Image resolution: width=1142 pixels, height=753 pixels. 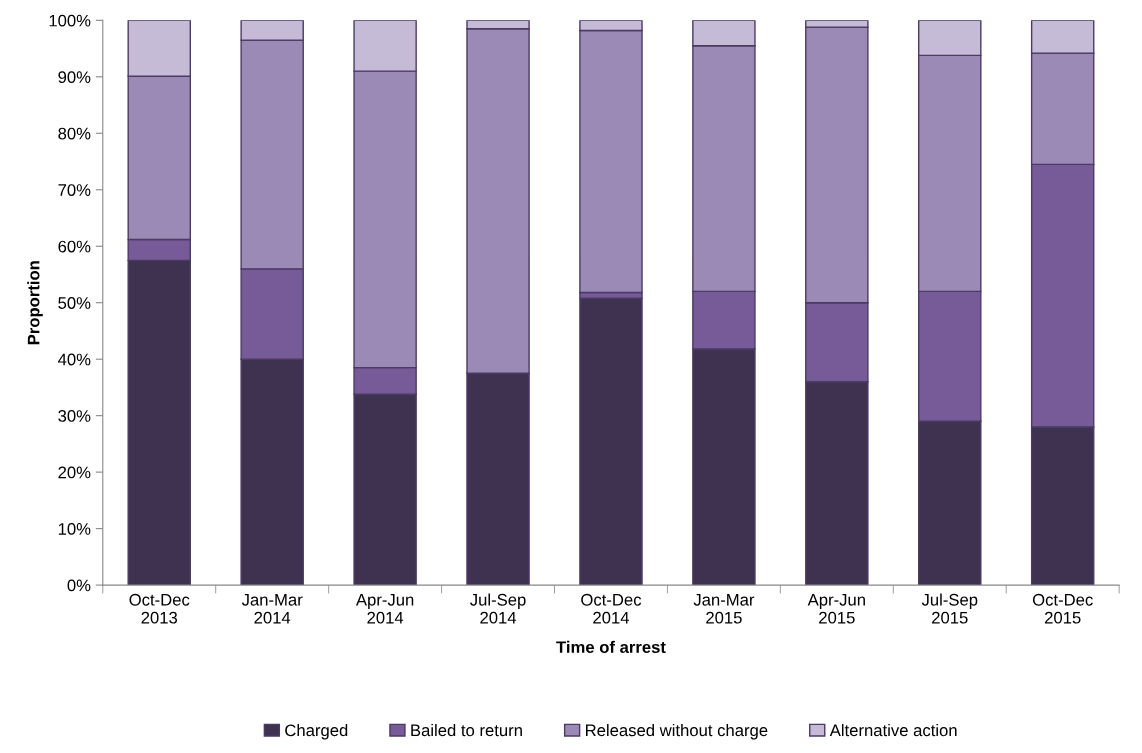 What do you see at coordinates (74, 190) in the screenshot?
I see `y-tick-label: 70%` at bounding box center [74, 190].